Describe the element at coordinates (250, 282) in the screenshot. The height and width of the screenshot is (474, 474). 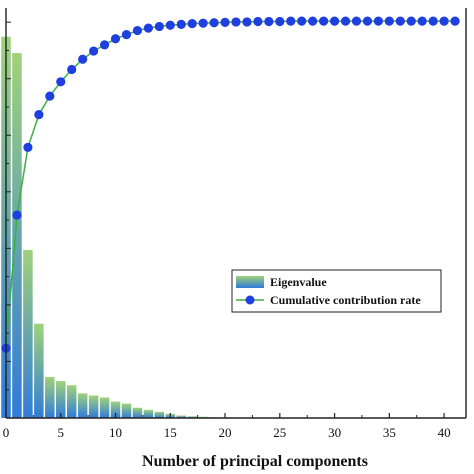
I see `legend-eigenvalue-swatch` at that location.